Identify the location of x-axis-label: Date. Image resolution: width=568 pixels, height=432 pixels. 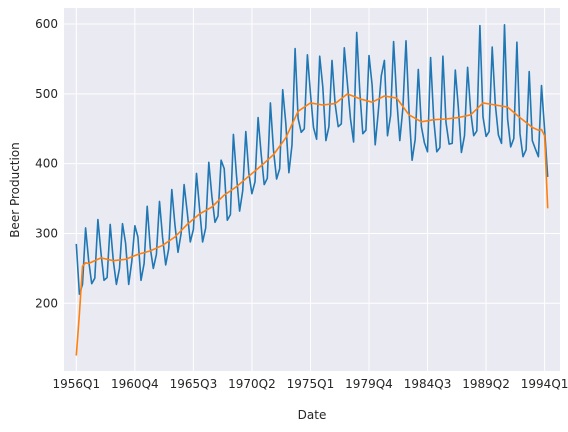
(312, 415).